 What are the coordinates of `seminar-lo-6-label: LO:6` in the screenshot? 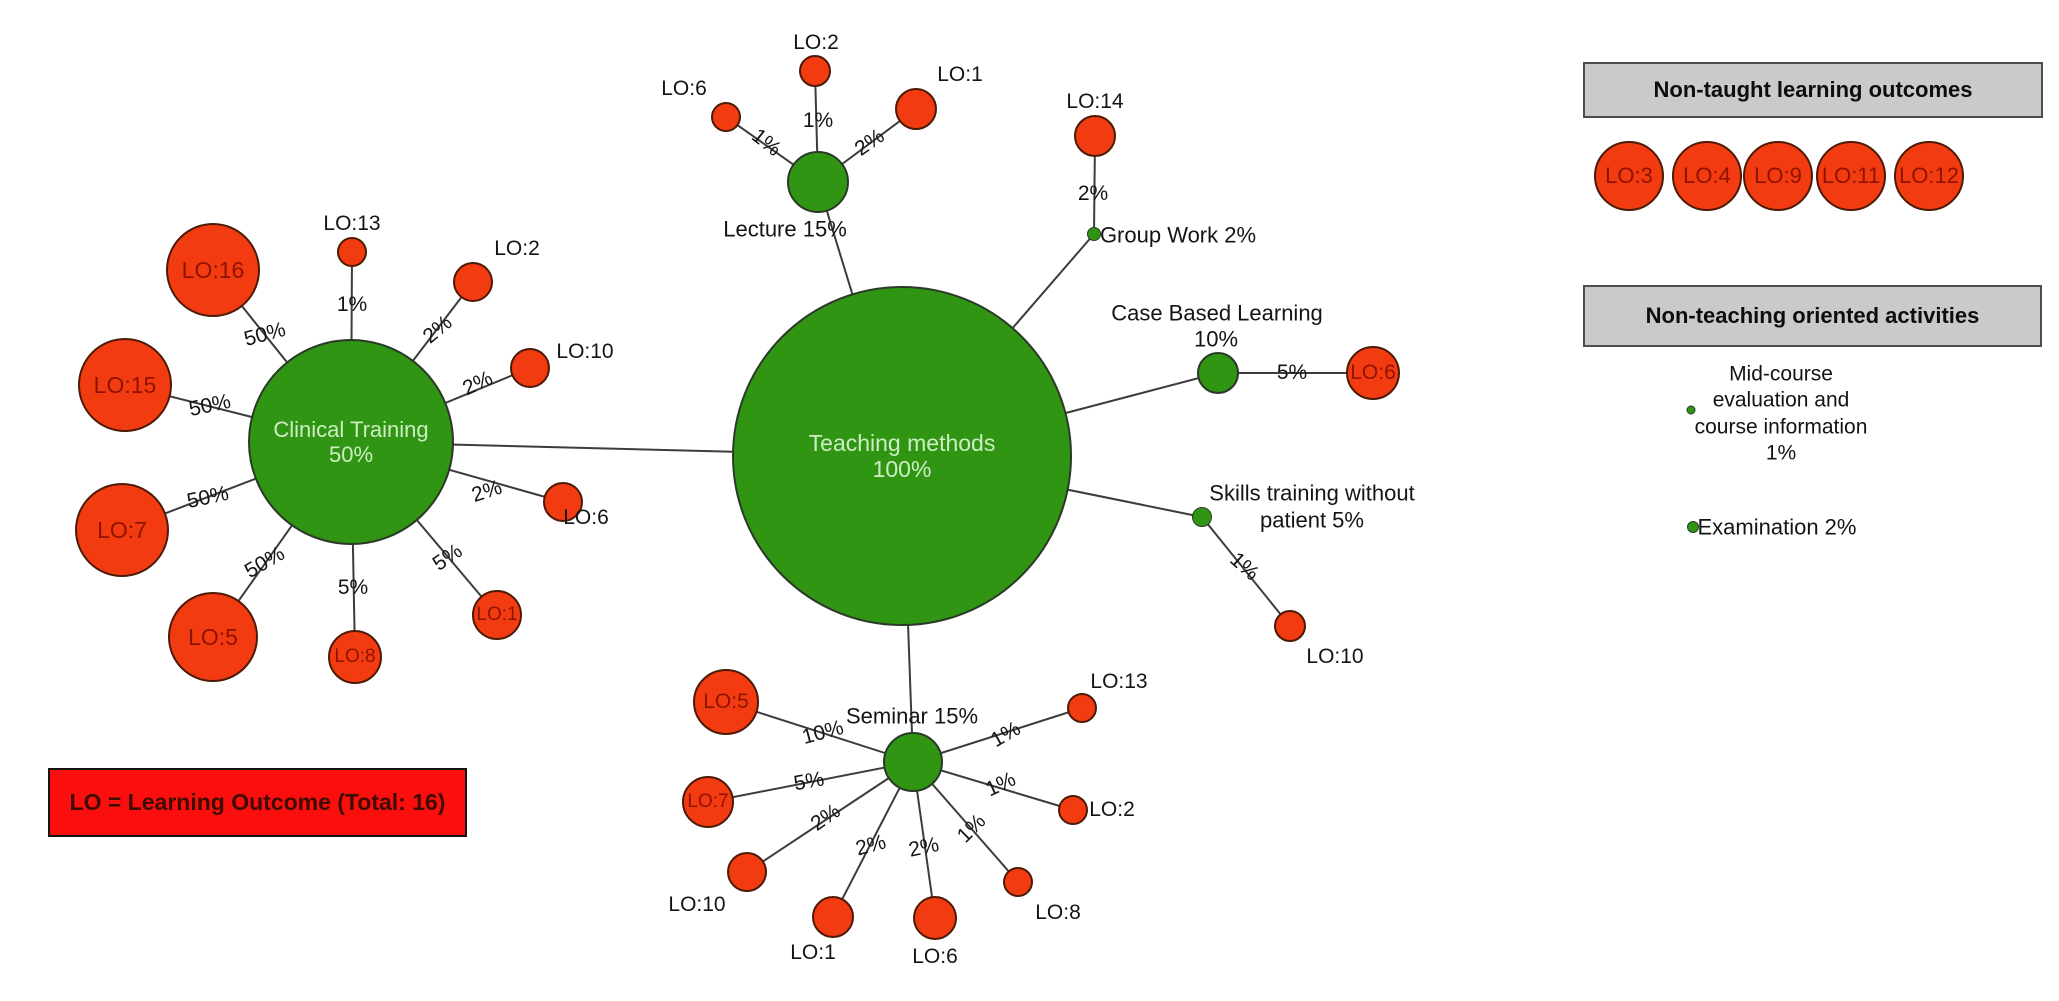 It's located at (935, 956).